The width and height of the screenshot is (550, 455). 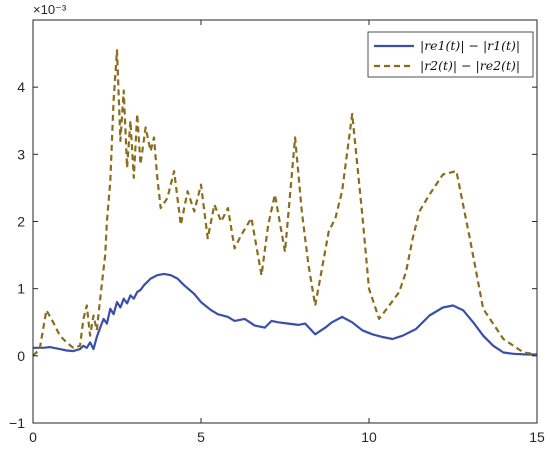 I want to click on y-tick-label-4: 4, so click(x=21, y=87).